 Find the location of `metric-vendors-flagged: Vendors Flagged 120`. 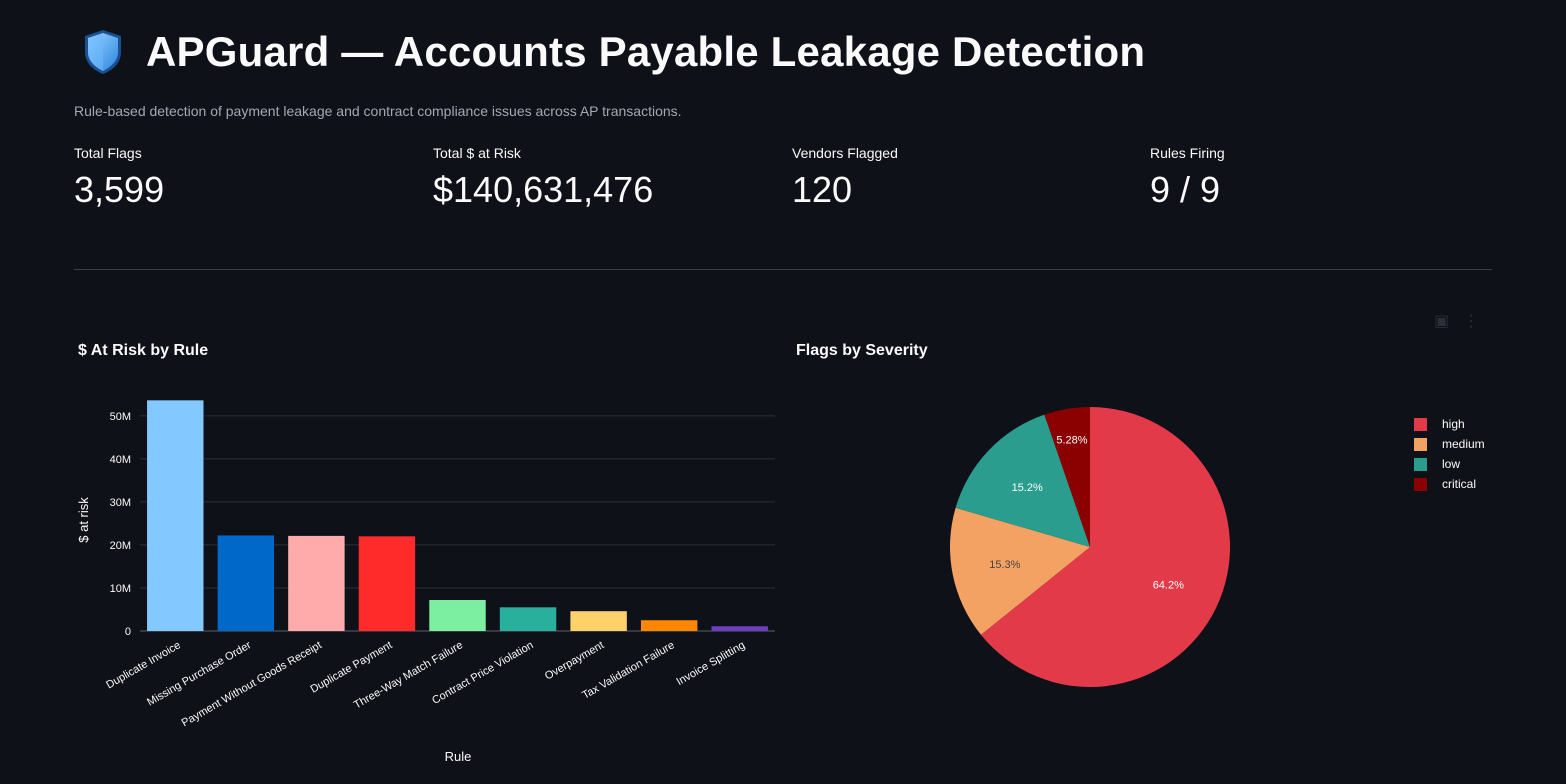

metric-vendors-flagged: Vendors Flagged 120 is located at coordinates (845, 178).